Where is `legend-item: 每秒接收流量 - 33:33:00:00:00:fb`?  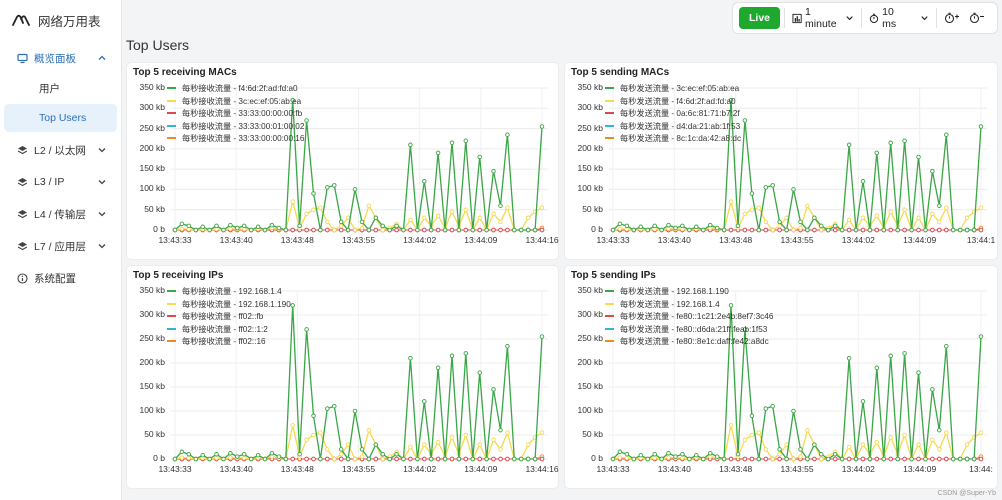 legend-item: 每秒接收流量 - 33:33:00:00:00:fb is located at coordinates (234, 113).